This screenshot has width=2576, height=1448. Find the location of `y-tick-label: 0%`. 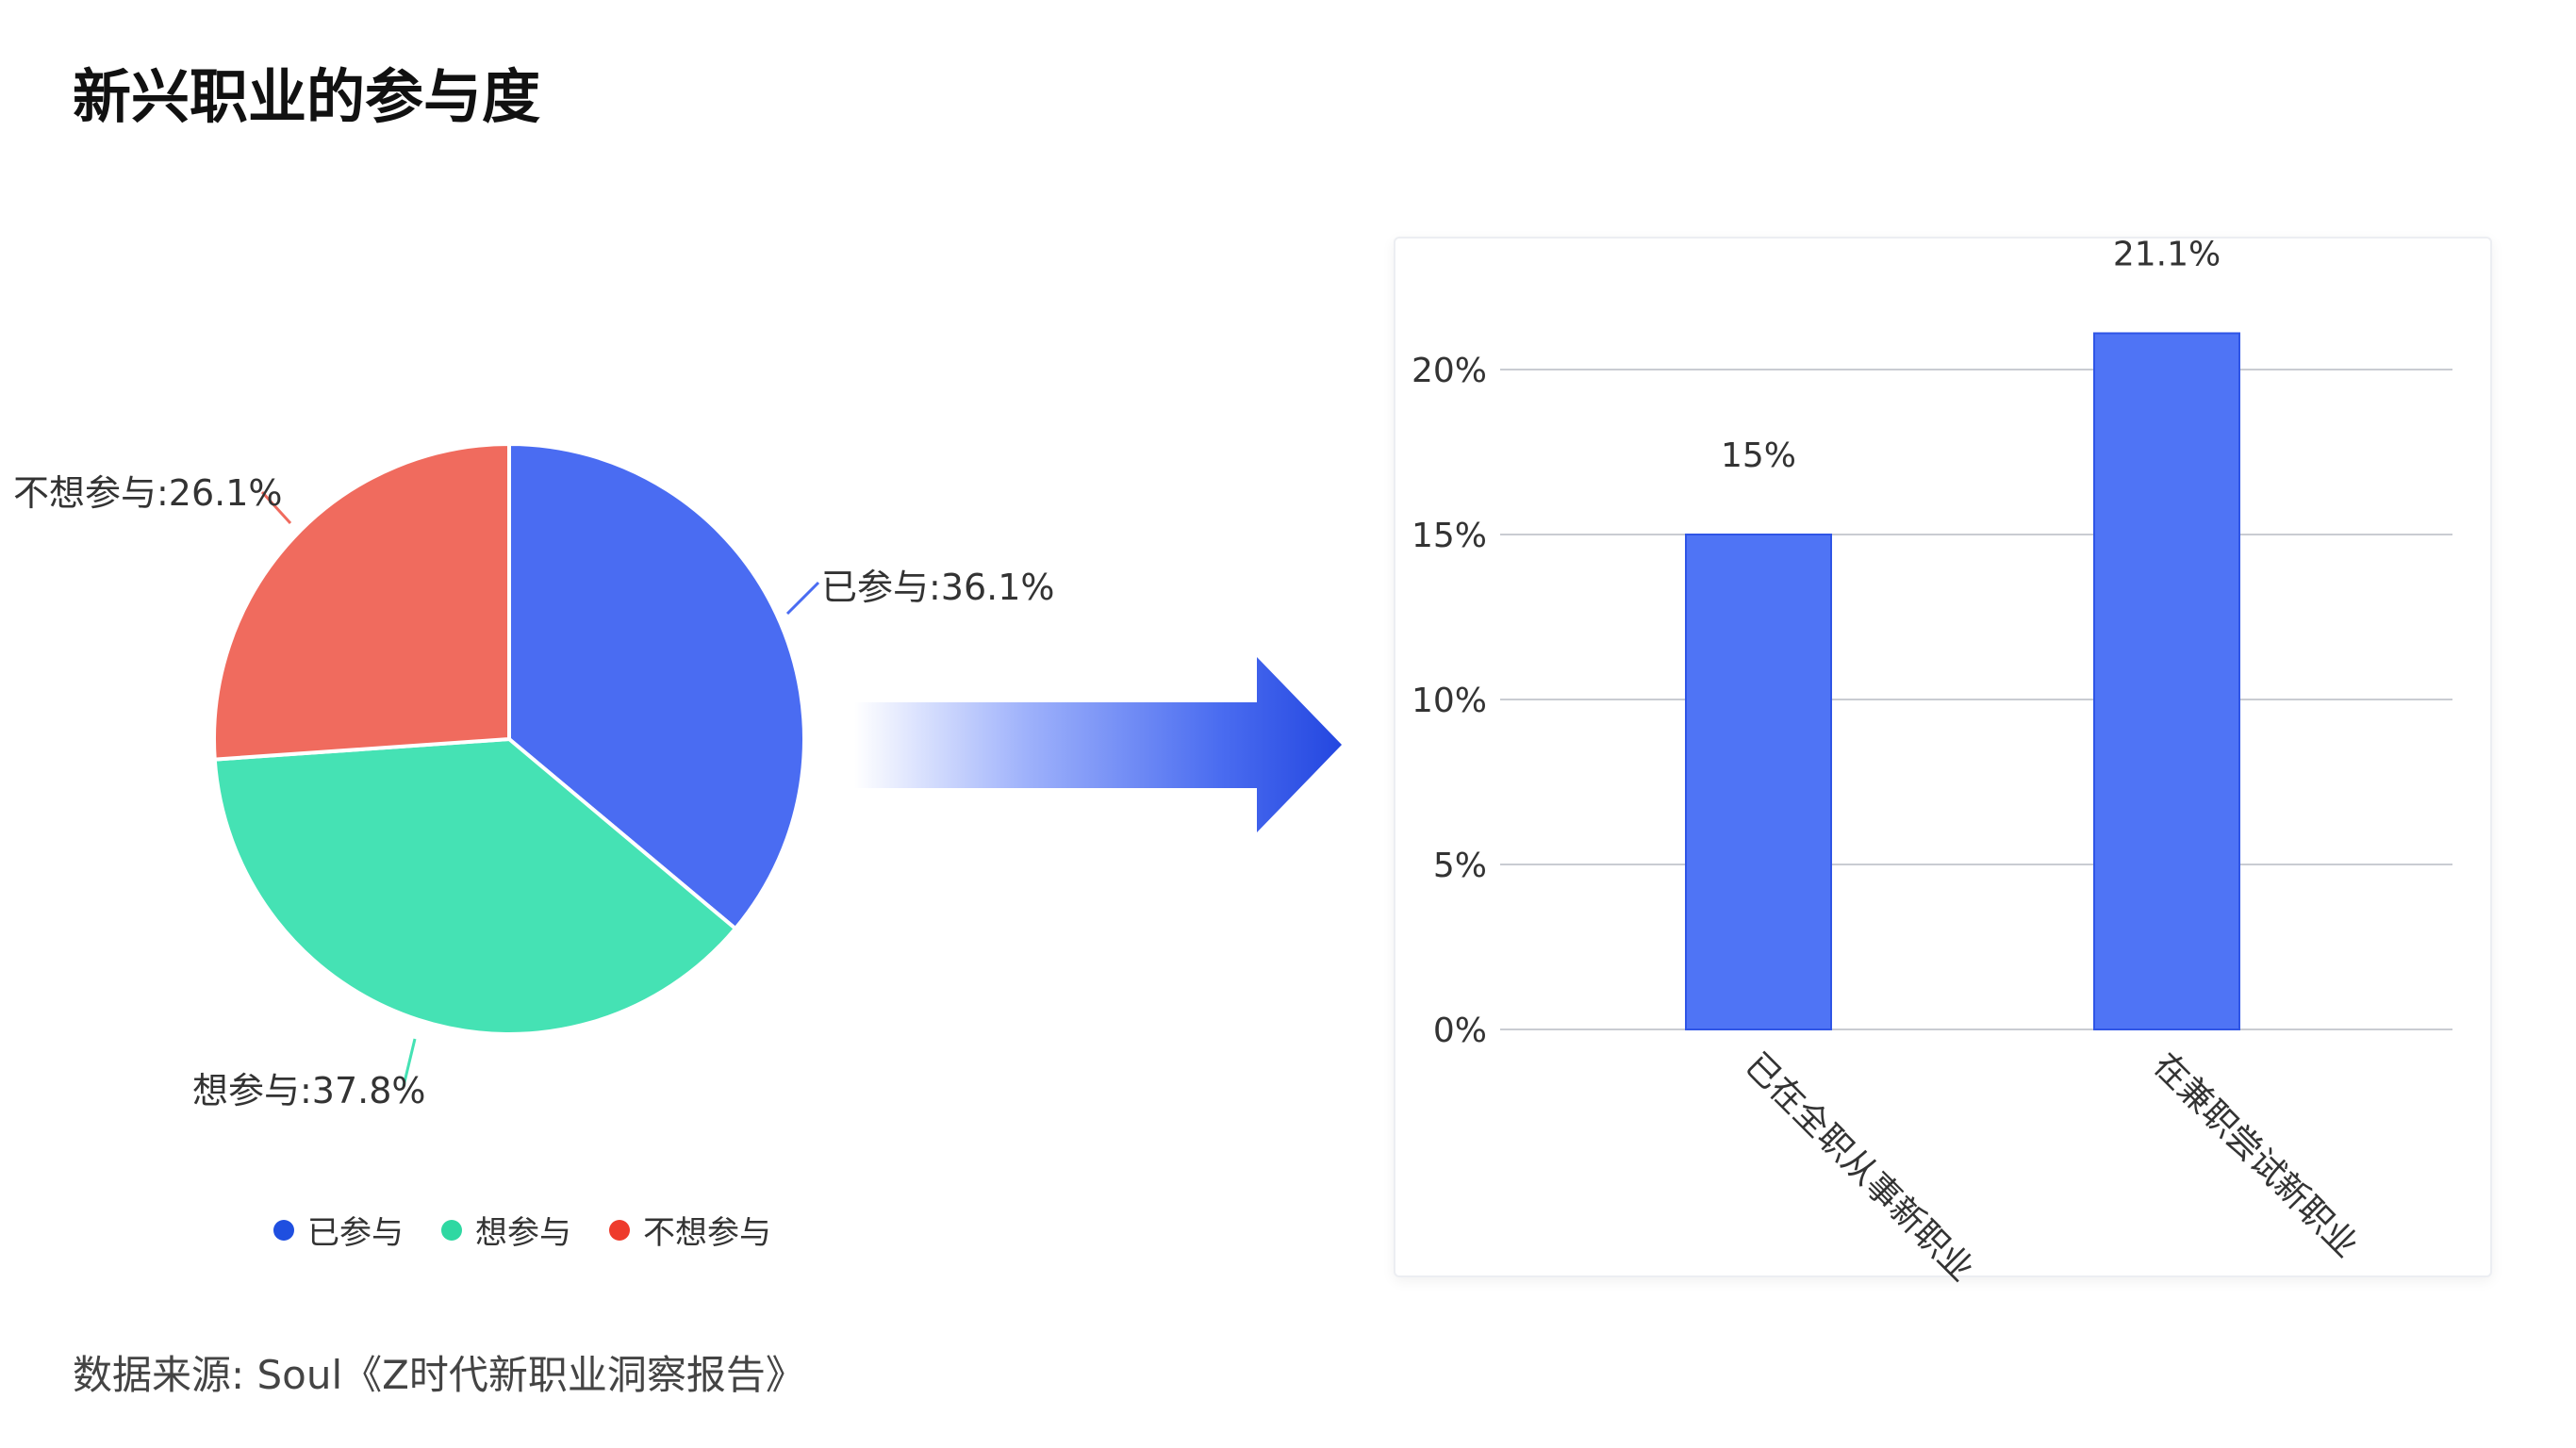

y-tick-label: 0% is located at coordinates (1460, 1031).